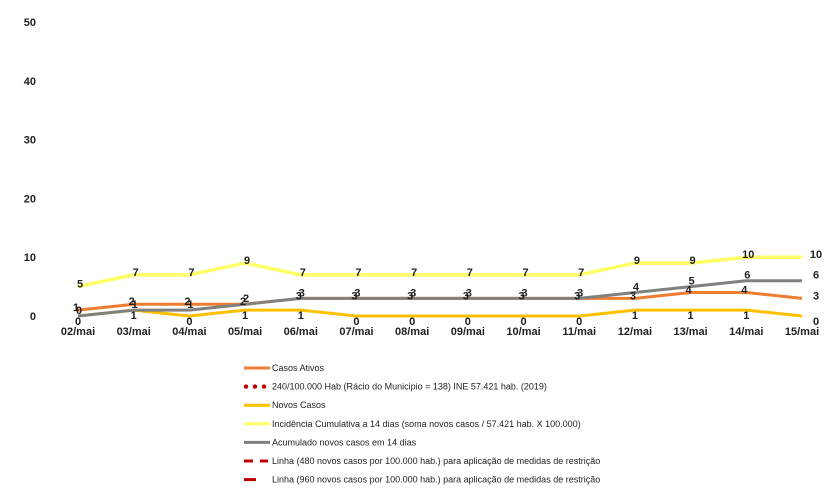 Image resolution: width=830 pixels, height=497 pixels. I want to click on x-tick-label: 13/mai, so click(690, 332).